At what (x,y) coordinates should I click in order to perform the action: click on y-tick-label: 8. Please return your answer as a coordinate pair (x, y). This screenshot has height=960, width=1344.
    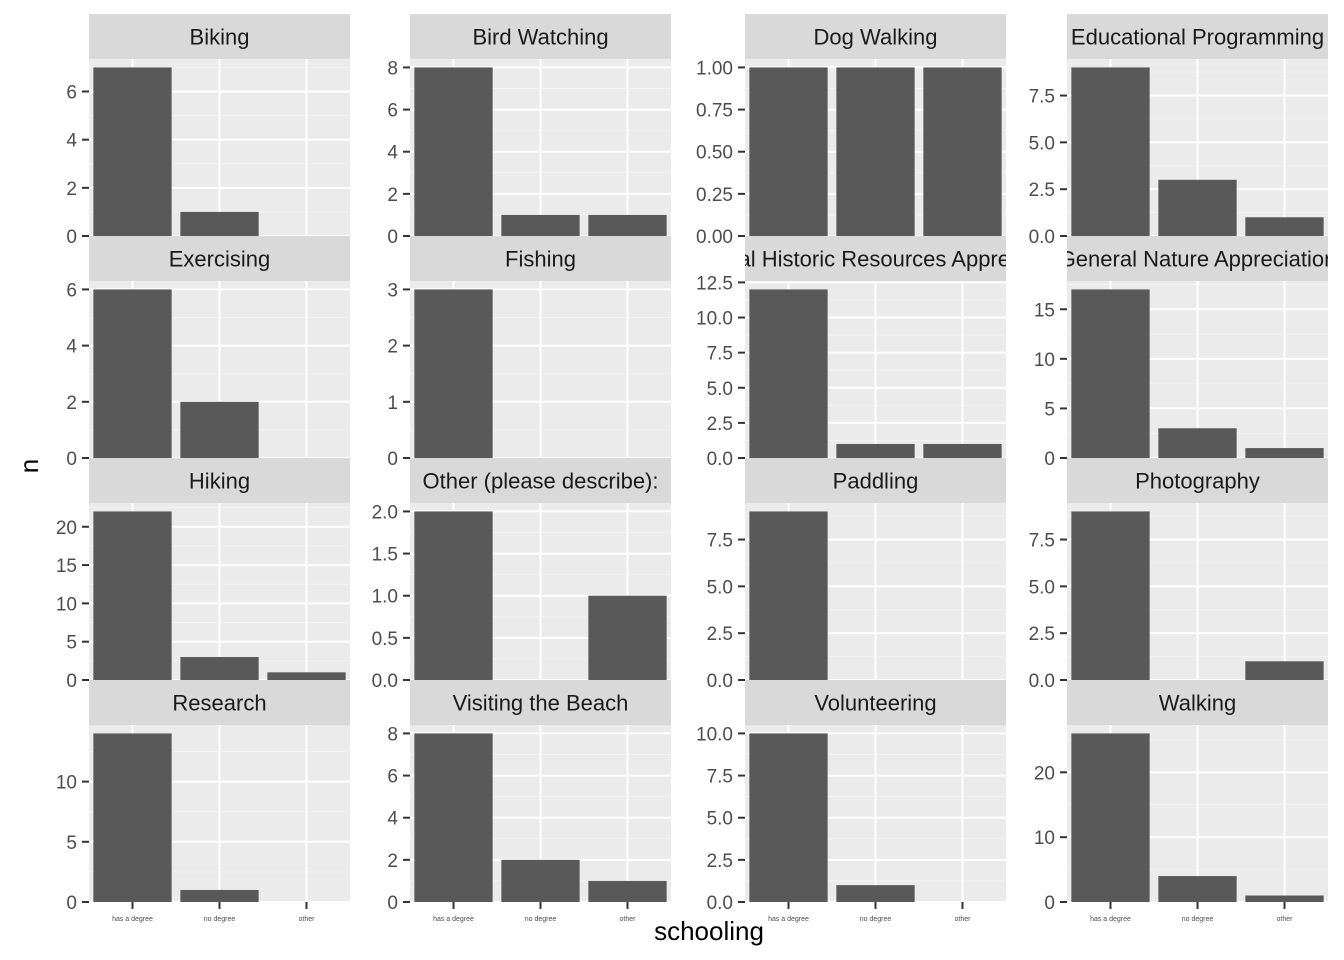
    Looking at the image, I should click on (392, 68).